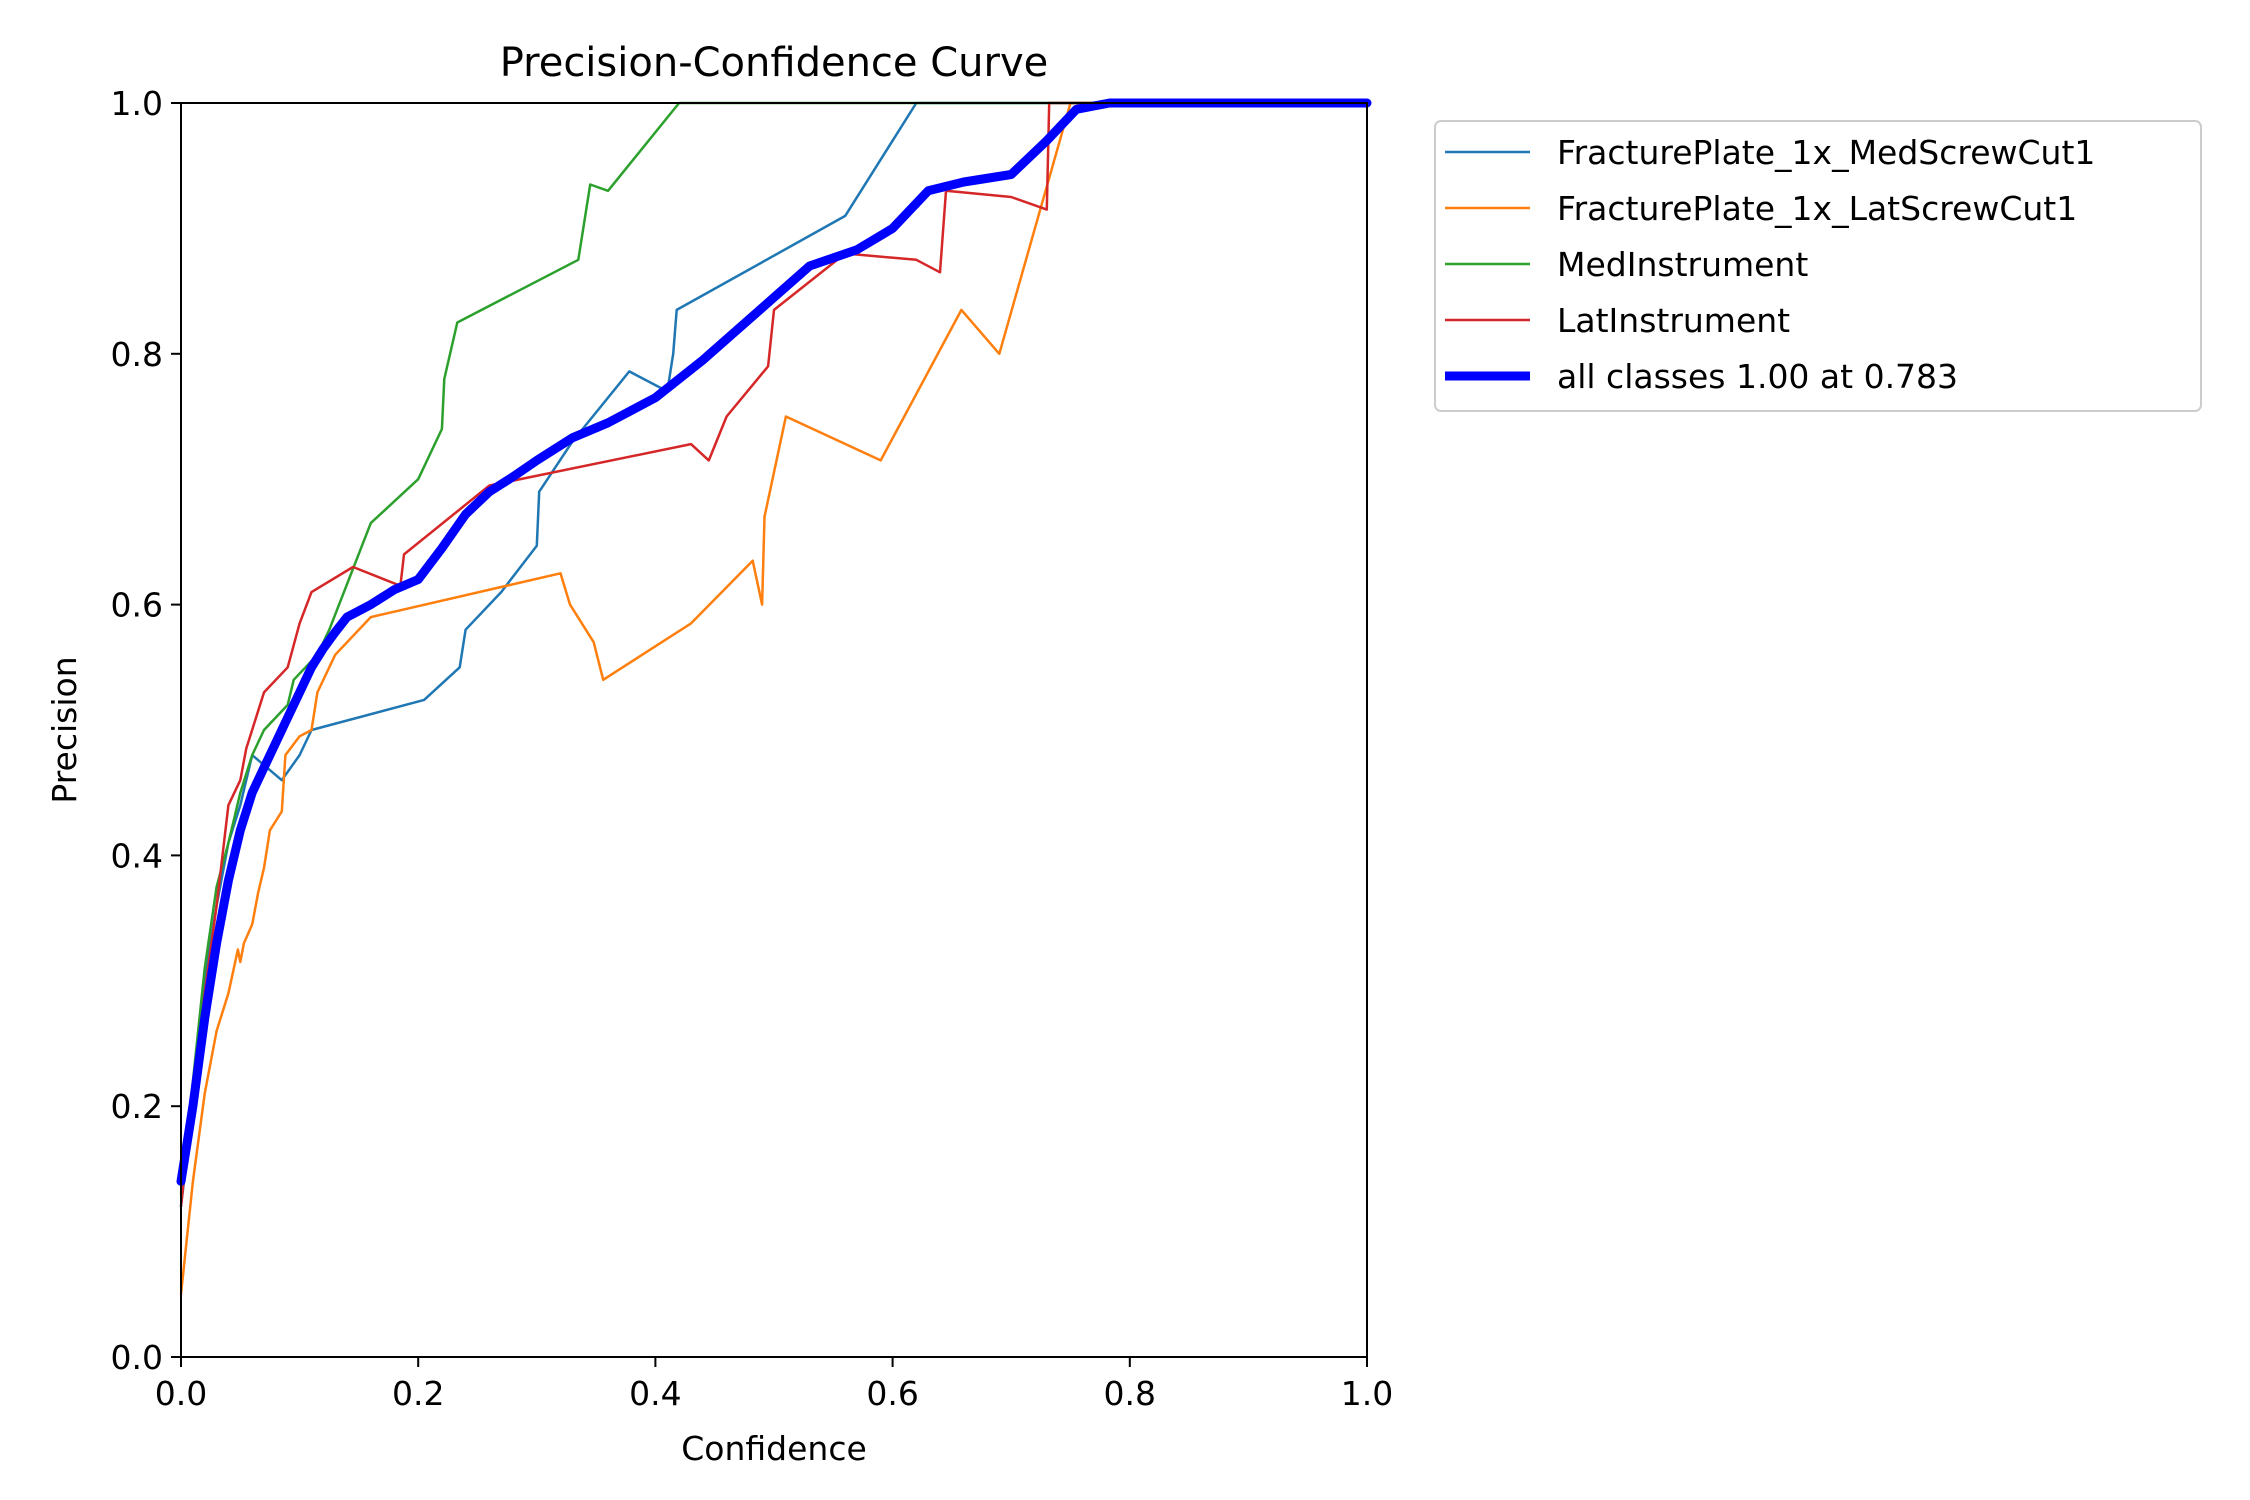 The width and height of the screenshot is (2250, 1500). I want to click on y-tick-label: 1.0, so click(137, 103).